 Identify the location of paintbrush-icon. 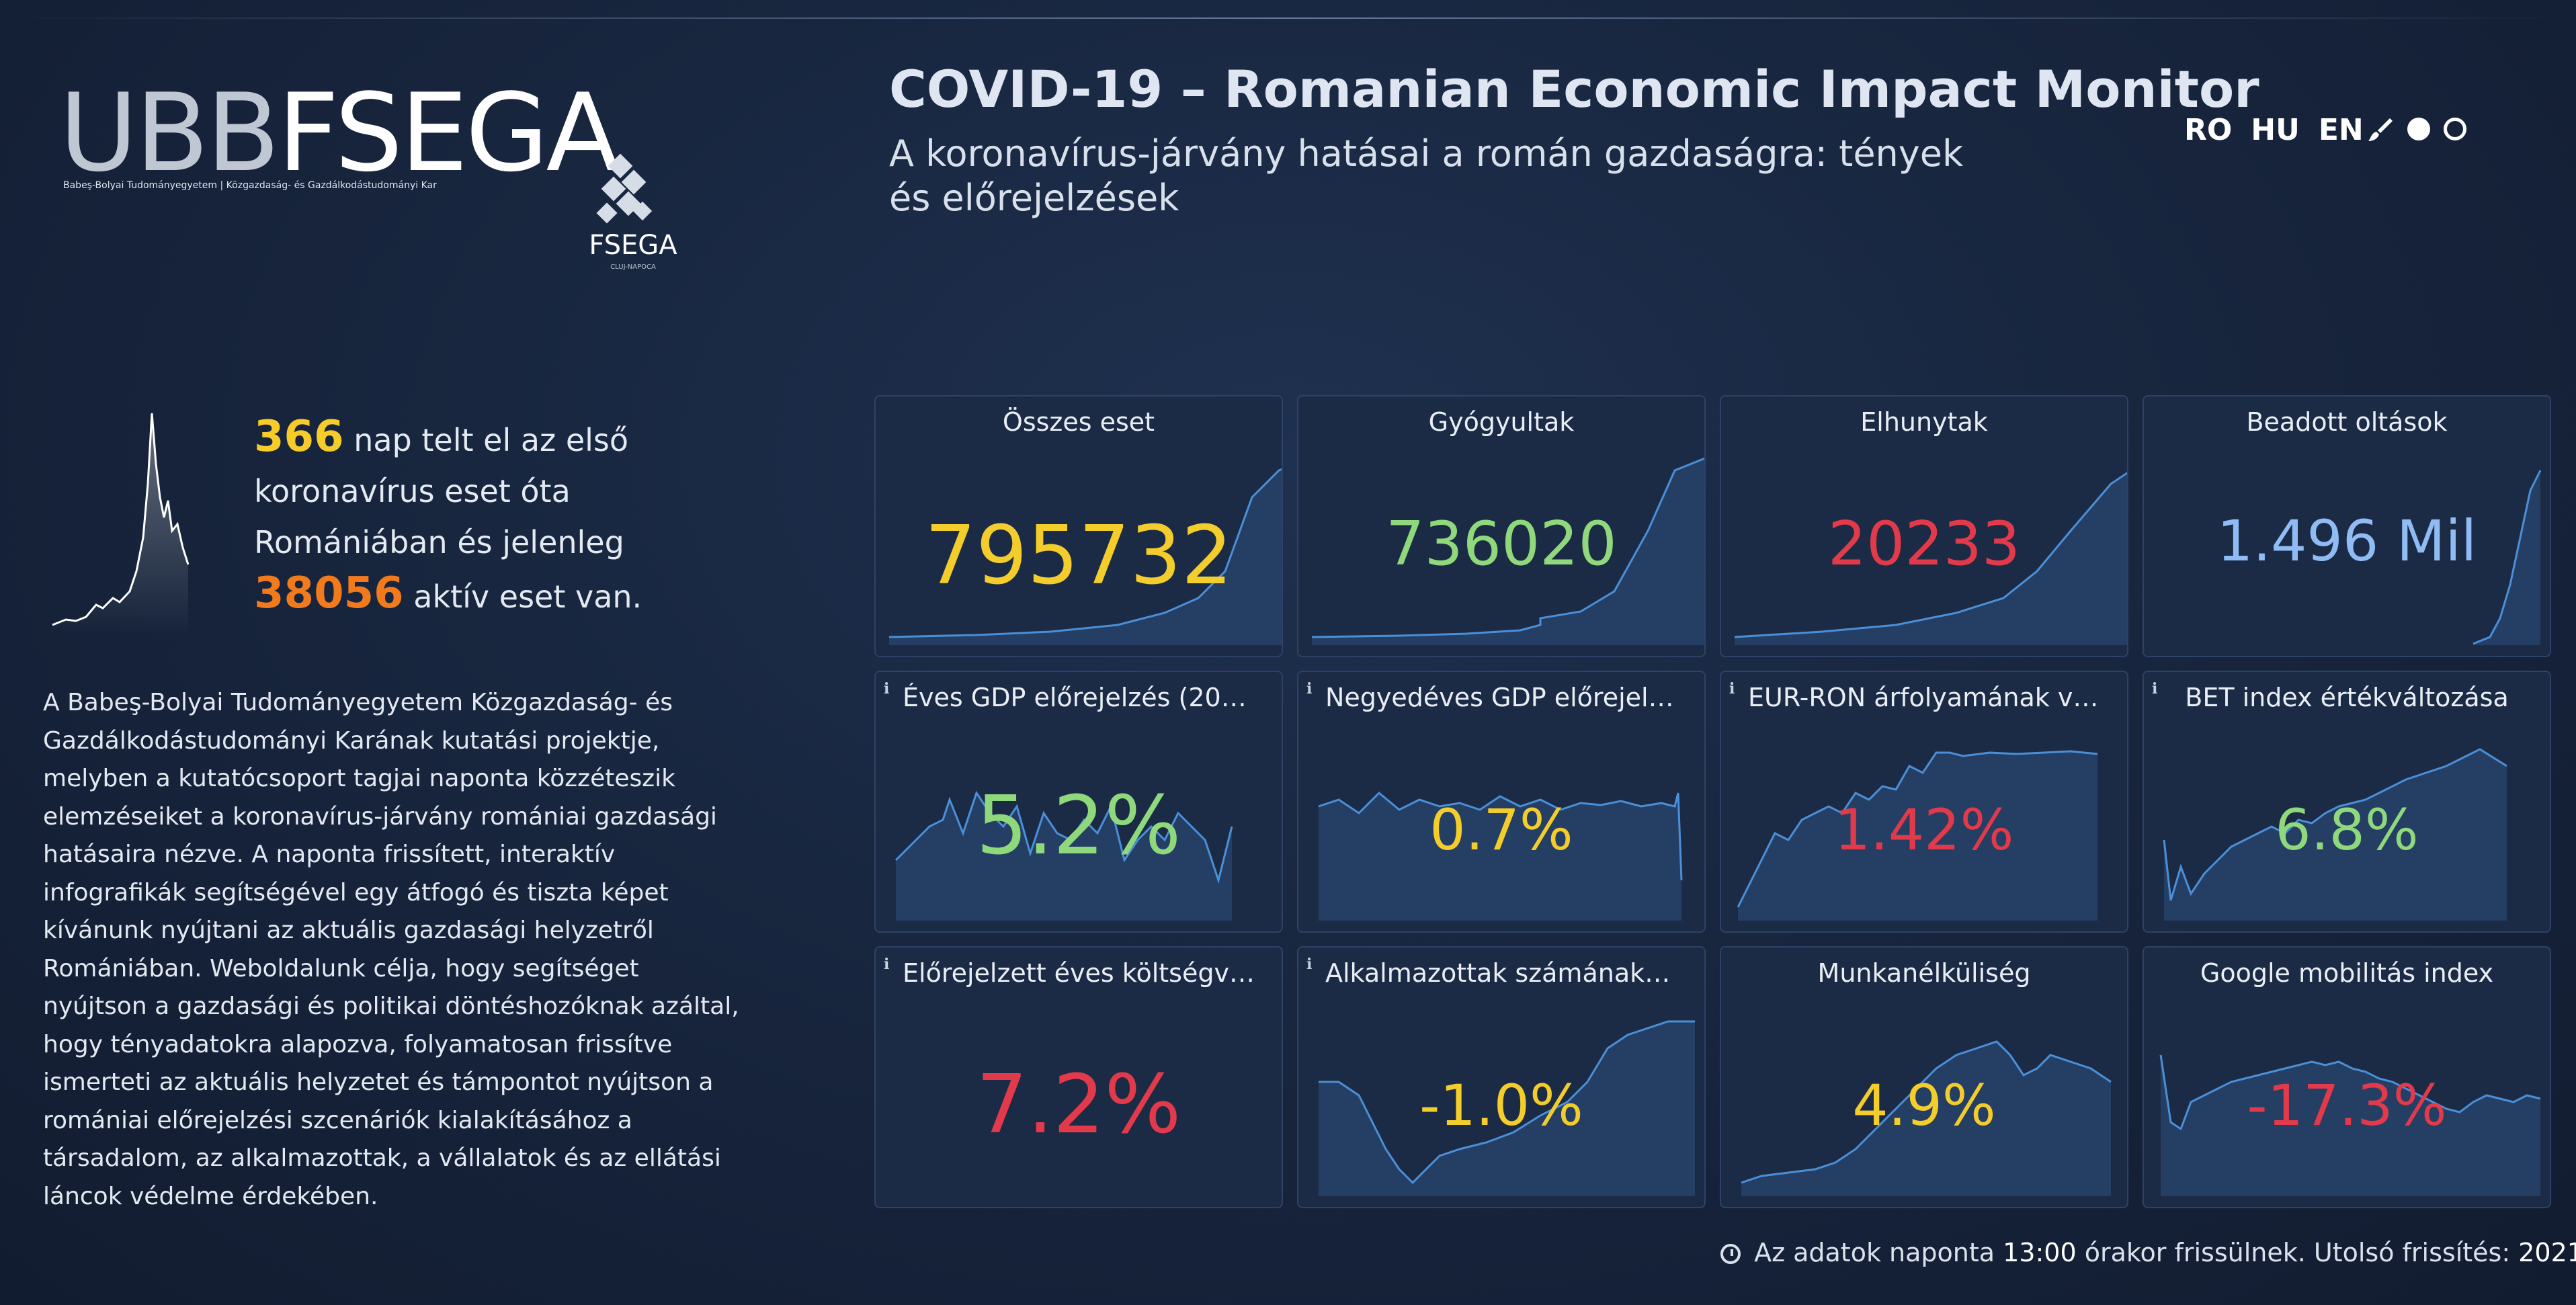
(2380, 129).